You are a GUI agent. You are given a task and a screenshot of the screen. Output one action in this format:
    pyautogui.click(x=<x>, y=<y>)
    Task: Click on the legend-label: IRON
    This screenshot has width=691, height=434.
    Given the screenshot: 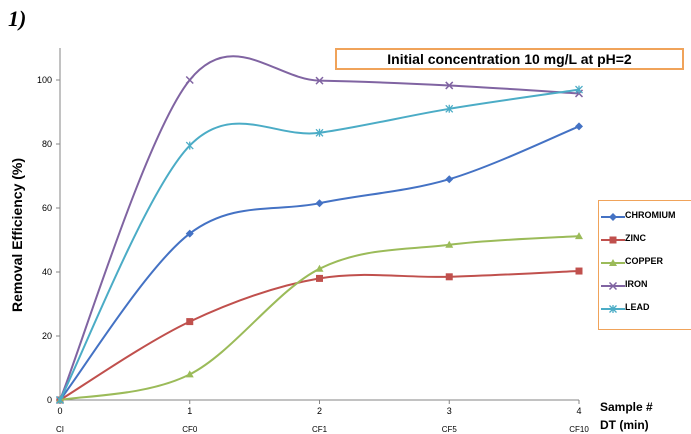 What is the action you would take?
    pyautogui.click(x=636, y=284)
    